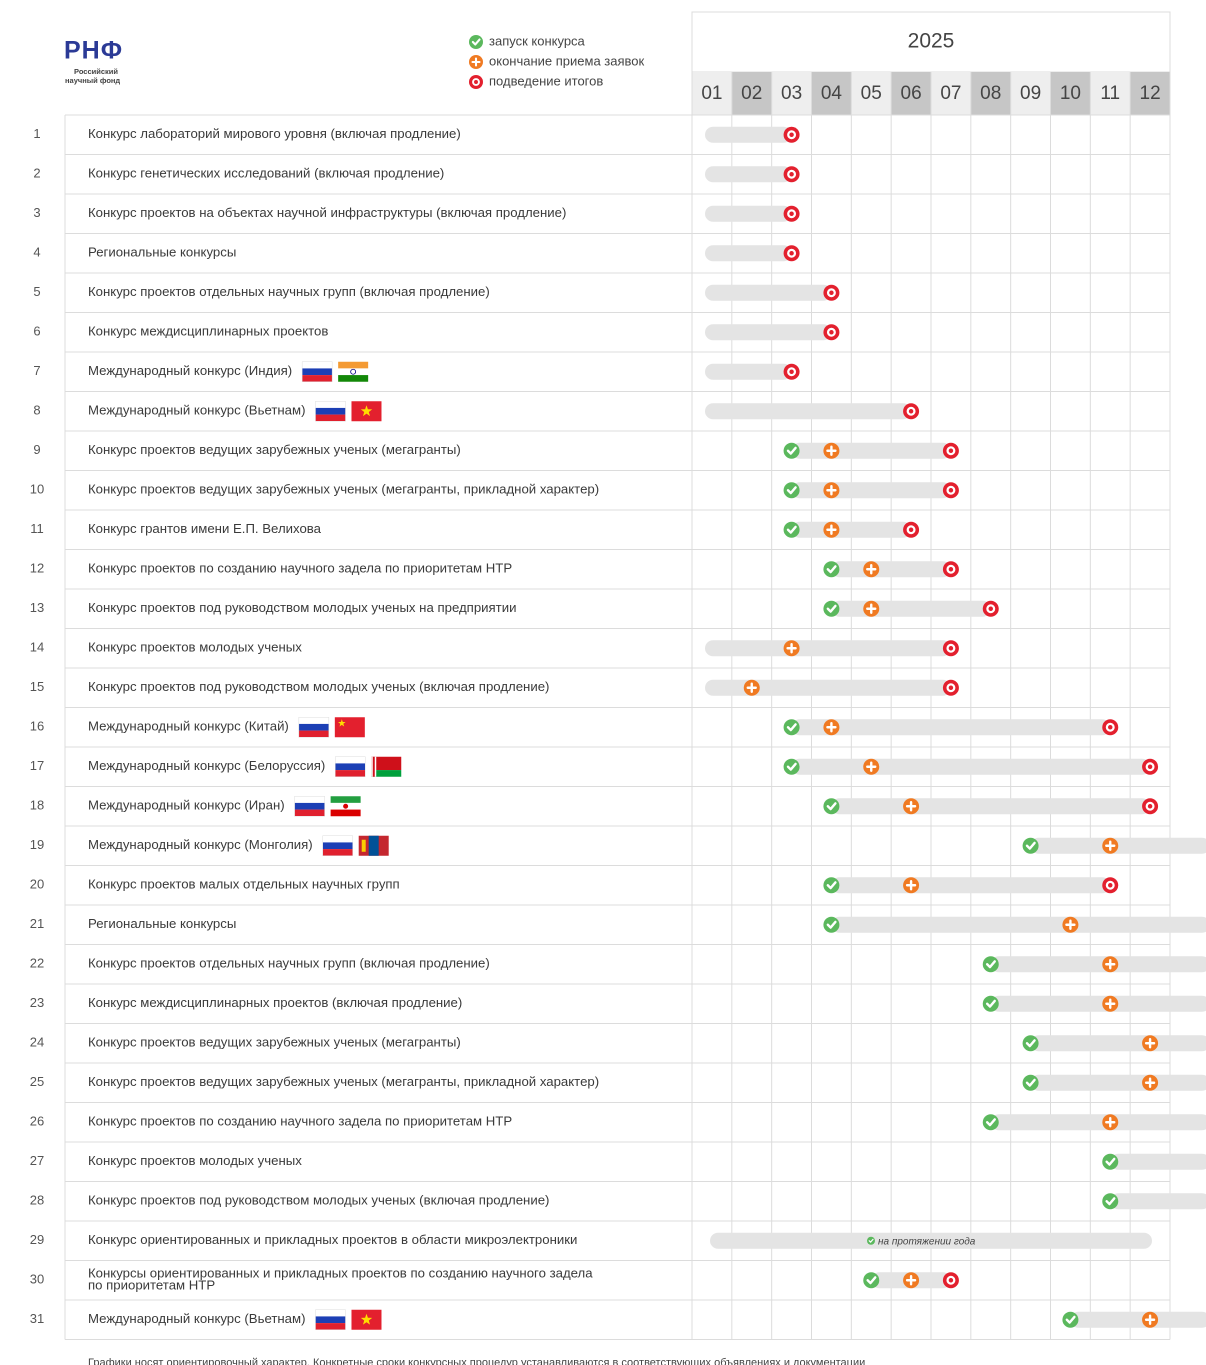 The width and height of the screenshot is (1206, 1365). I want to click on flag-ir, so click(345, 806).